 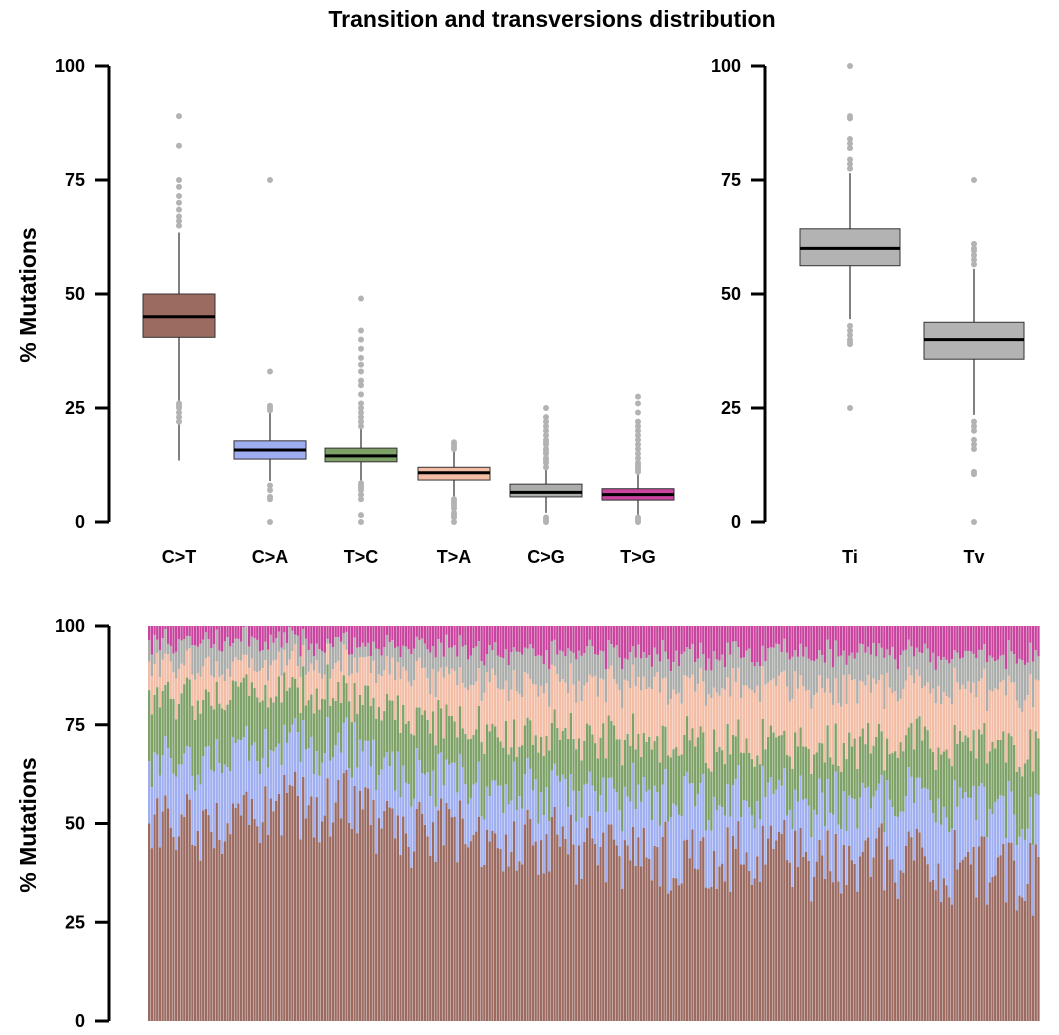 I want to click on substitution-category-labels: C>T C>A T>C T>A C>G T>G, so click(x=409, y=557).